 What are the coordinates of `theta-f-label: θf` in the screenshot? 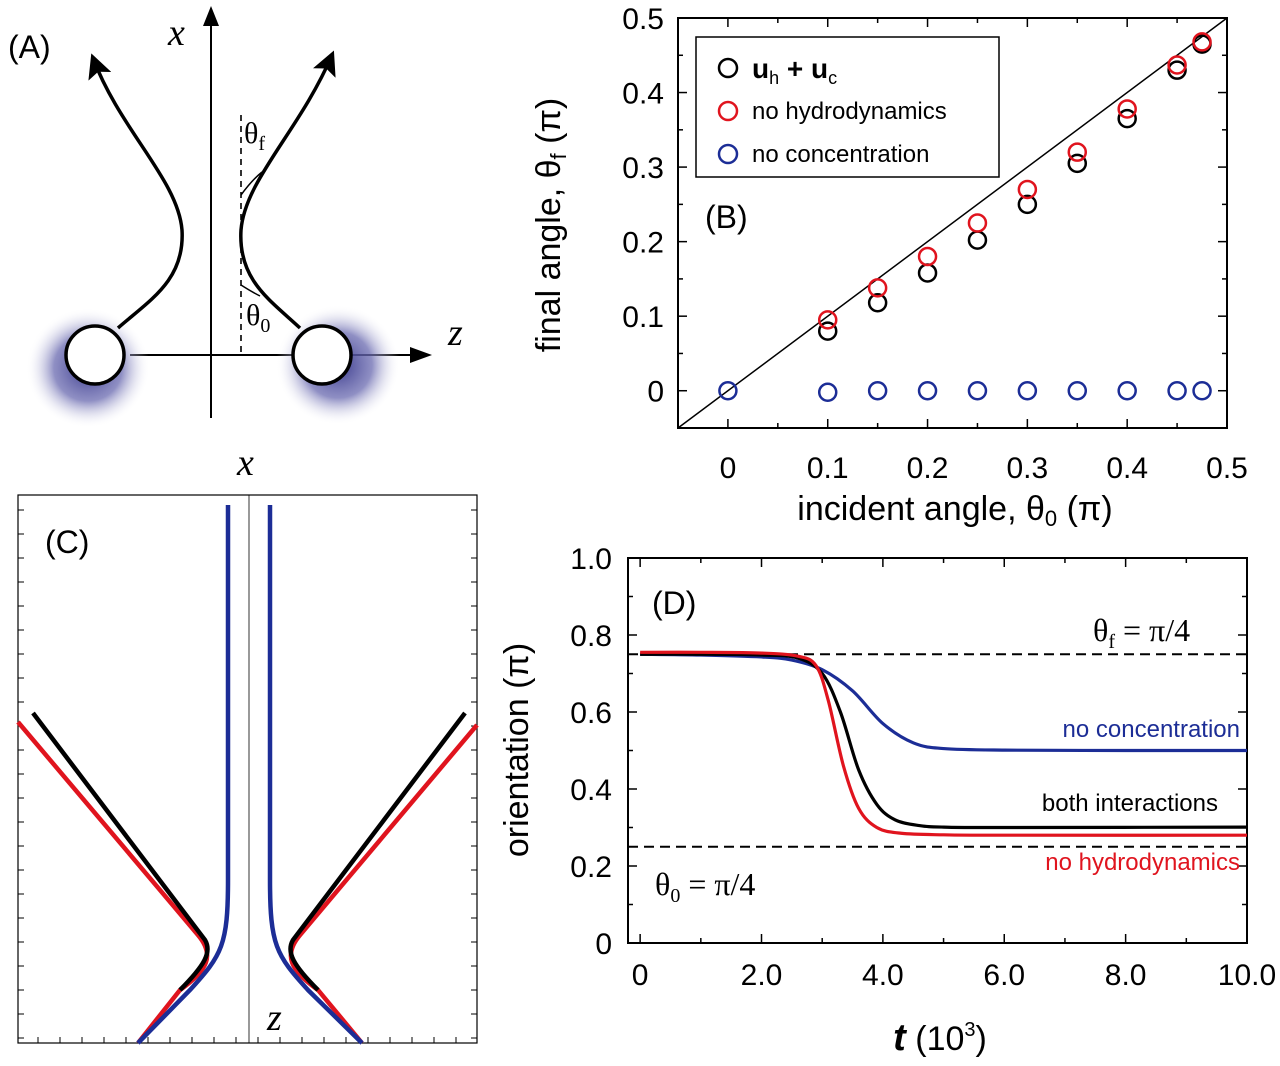 It's located at (254, 136).